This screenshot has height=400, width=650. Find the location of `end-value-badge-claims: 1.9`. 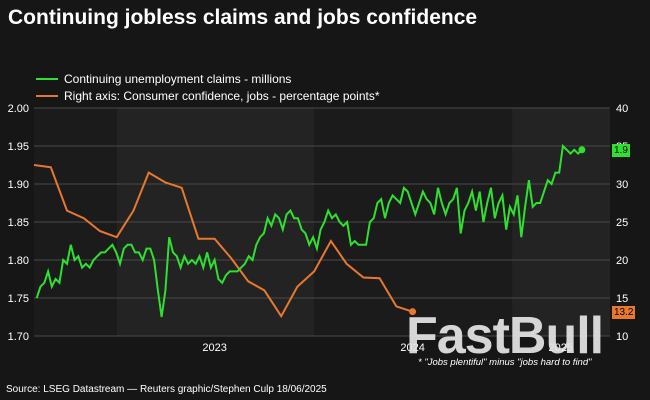

end-value-badge-claims: 1.9 is located at coordinates (621, 150).